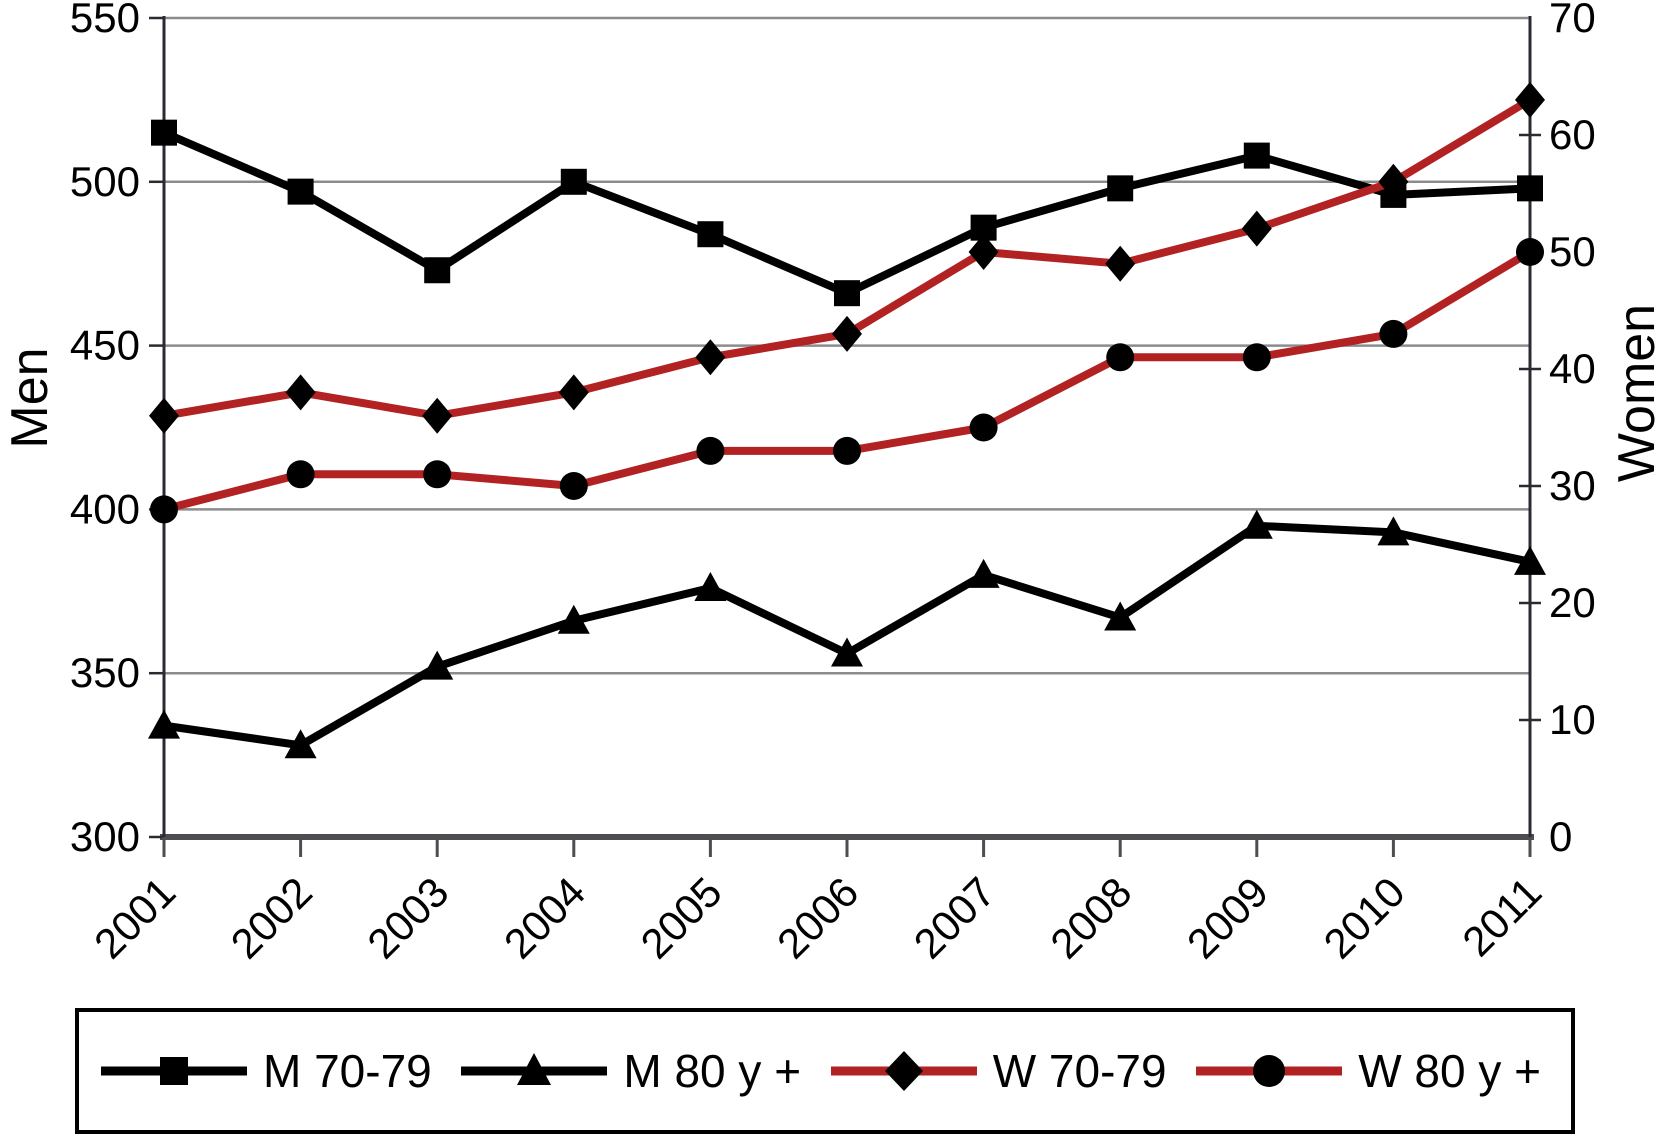  Describe the element at coordinates (1090, 917) in the screenshot. I see `x-axis-year-label: 2008` at that location.